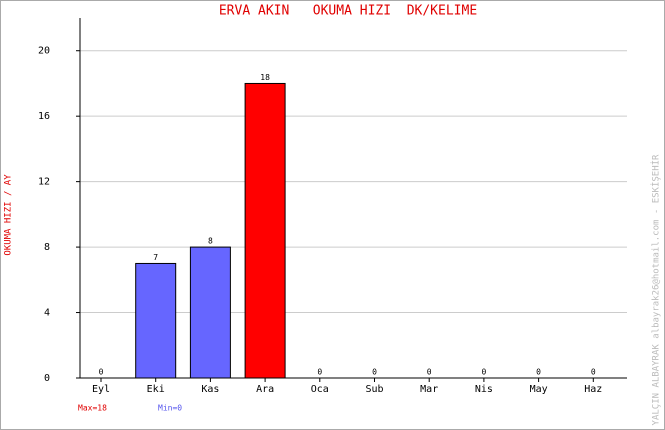 This screenshot has height=430, width=665. I want to click on y-tick-label: 0, so click(47, 378).